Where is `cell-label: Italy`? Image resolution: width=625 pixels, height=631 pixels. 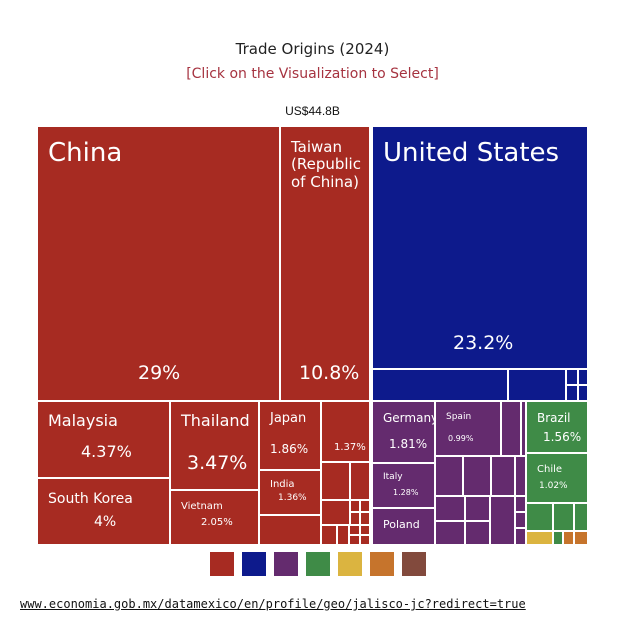
cell-label: Italy is located at coordinates (393, 477).